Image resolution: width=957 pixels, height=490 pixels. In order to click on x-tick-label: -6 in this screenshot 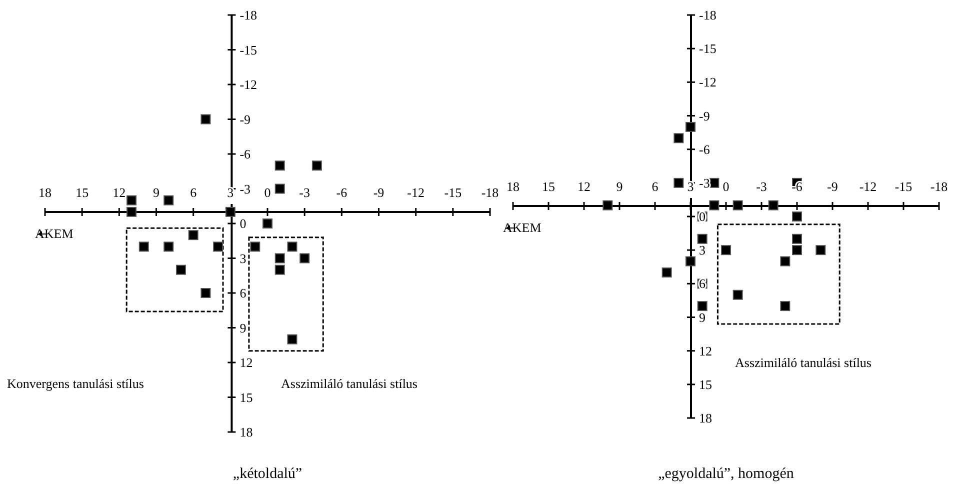, I will do `click(342, 192)`.